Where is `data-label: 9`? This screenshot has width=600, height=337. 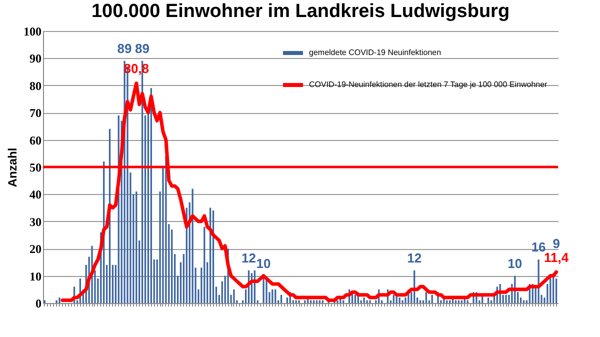 data-label: 9 is located at coordinates (556, 243).